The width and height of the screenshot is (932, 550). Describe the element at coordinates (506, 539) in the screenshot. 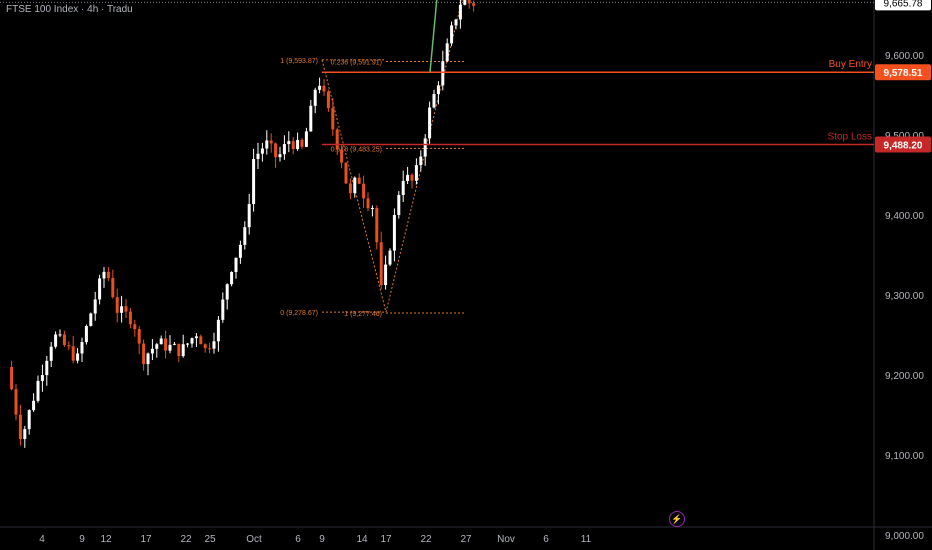

I see `x-tick-label: Nov` at that location.